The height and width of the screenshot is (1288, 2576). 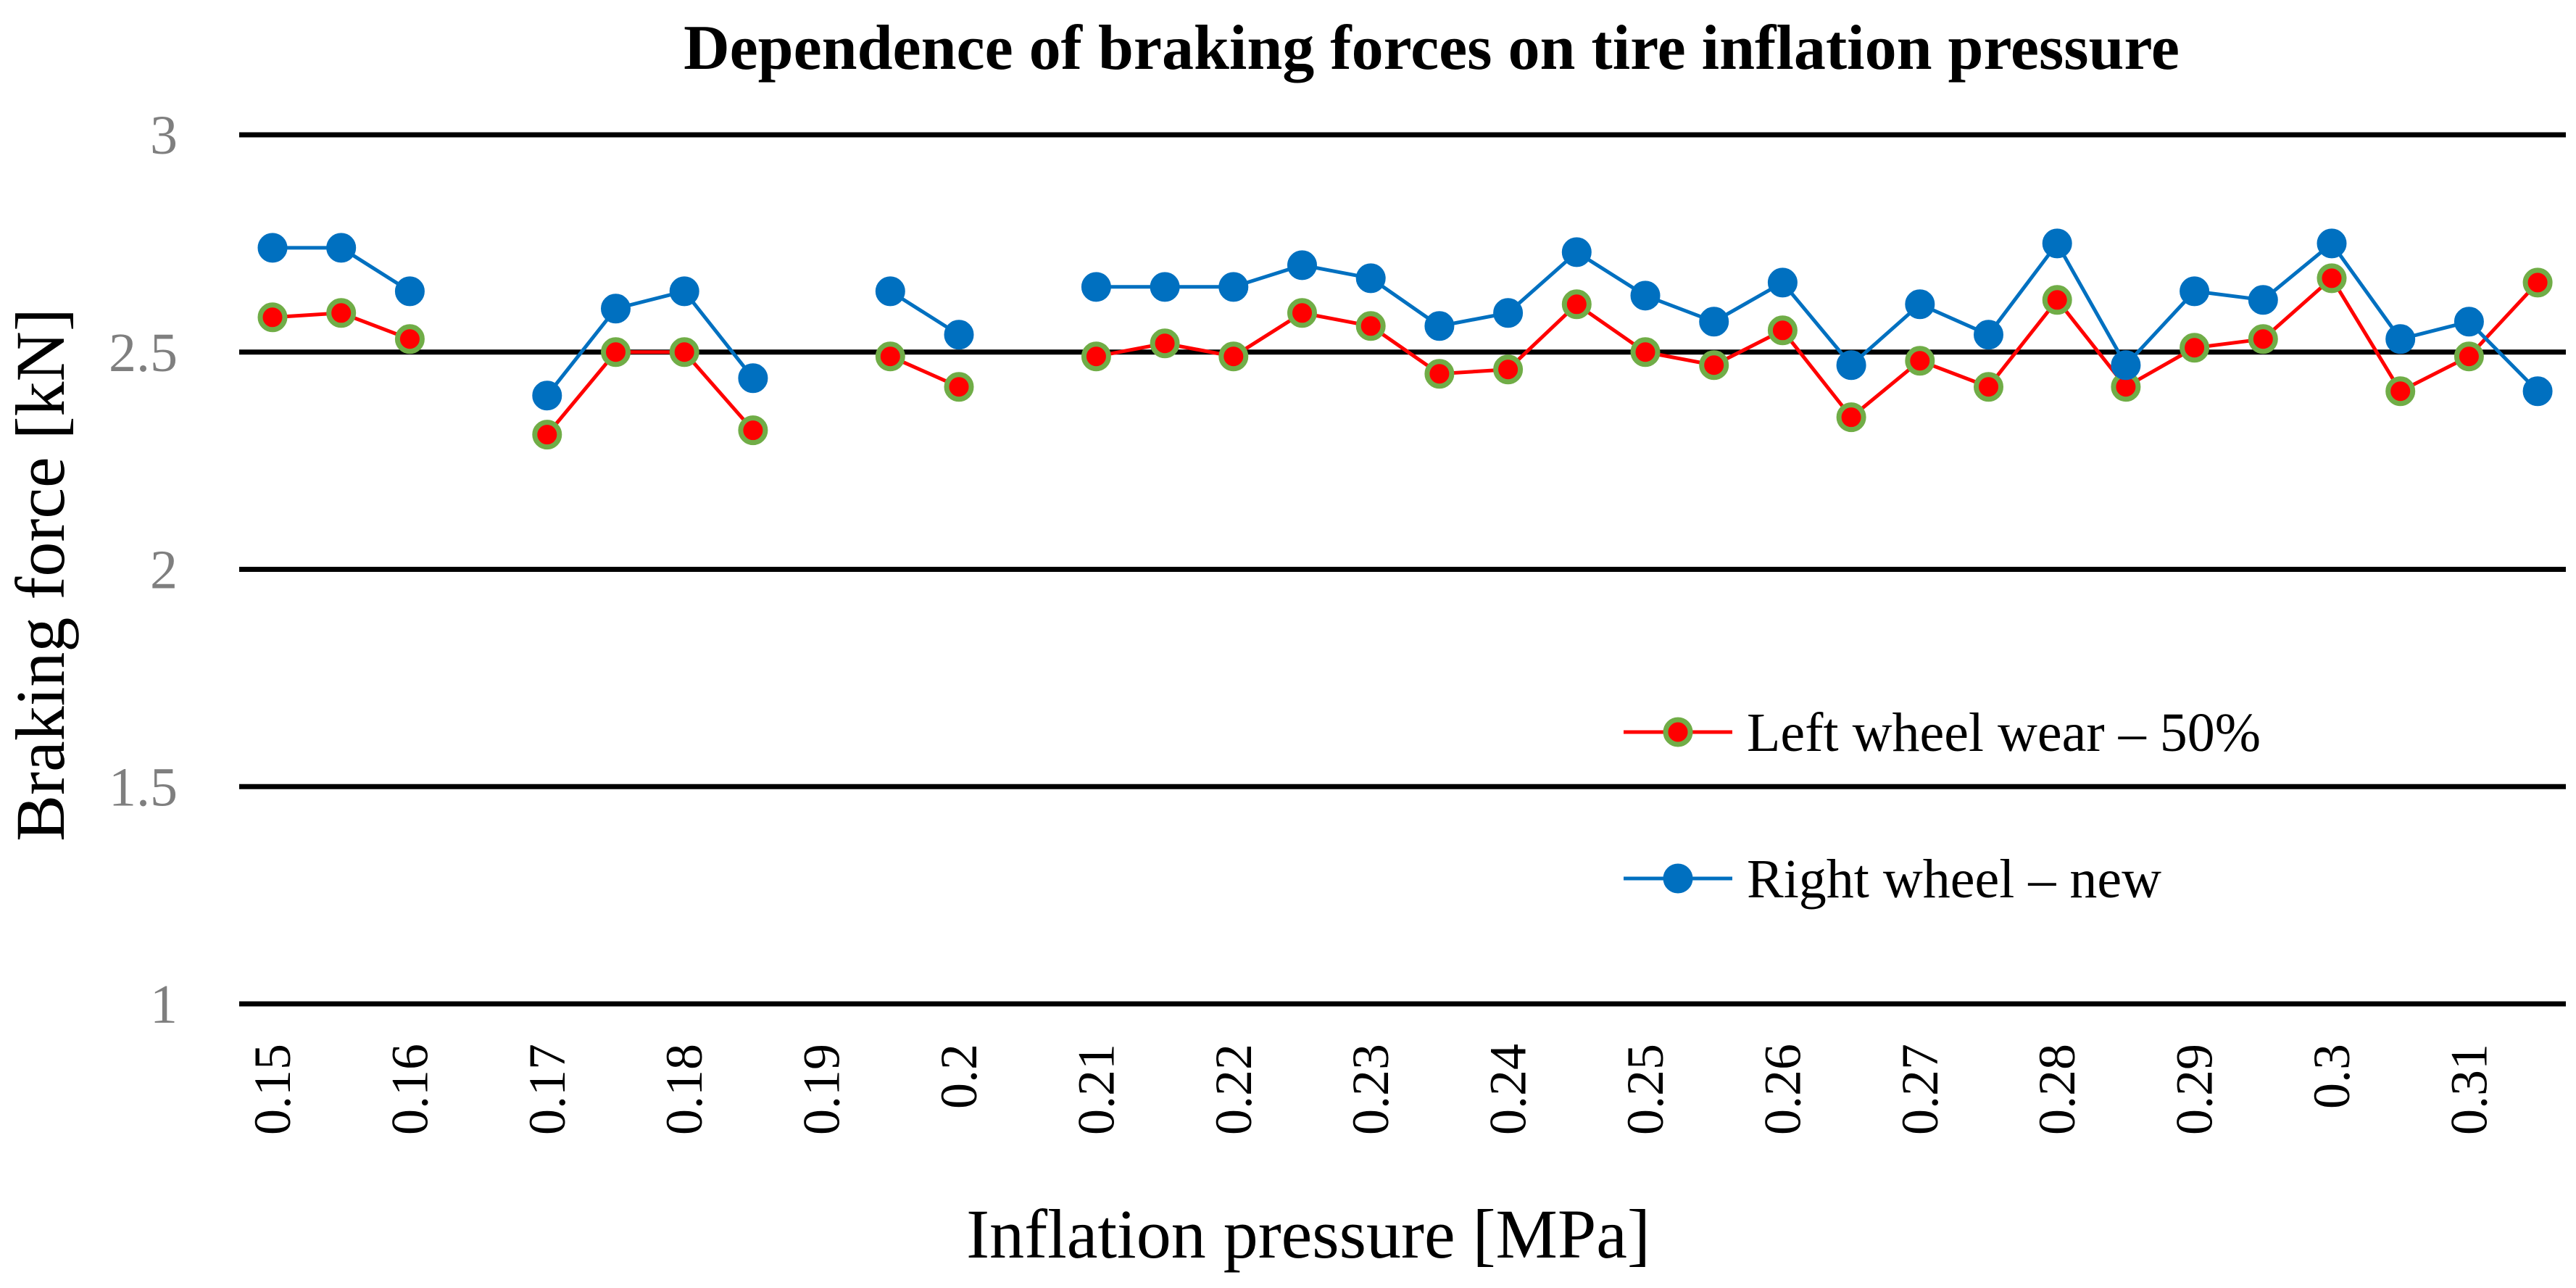 What do you see at coordinates (1308, 1234) in the screenshot?
I see `x-axis-label: Inflation pressure [MPa]` at bounding box center [1308, 1234].